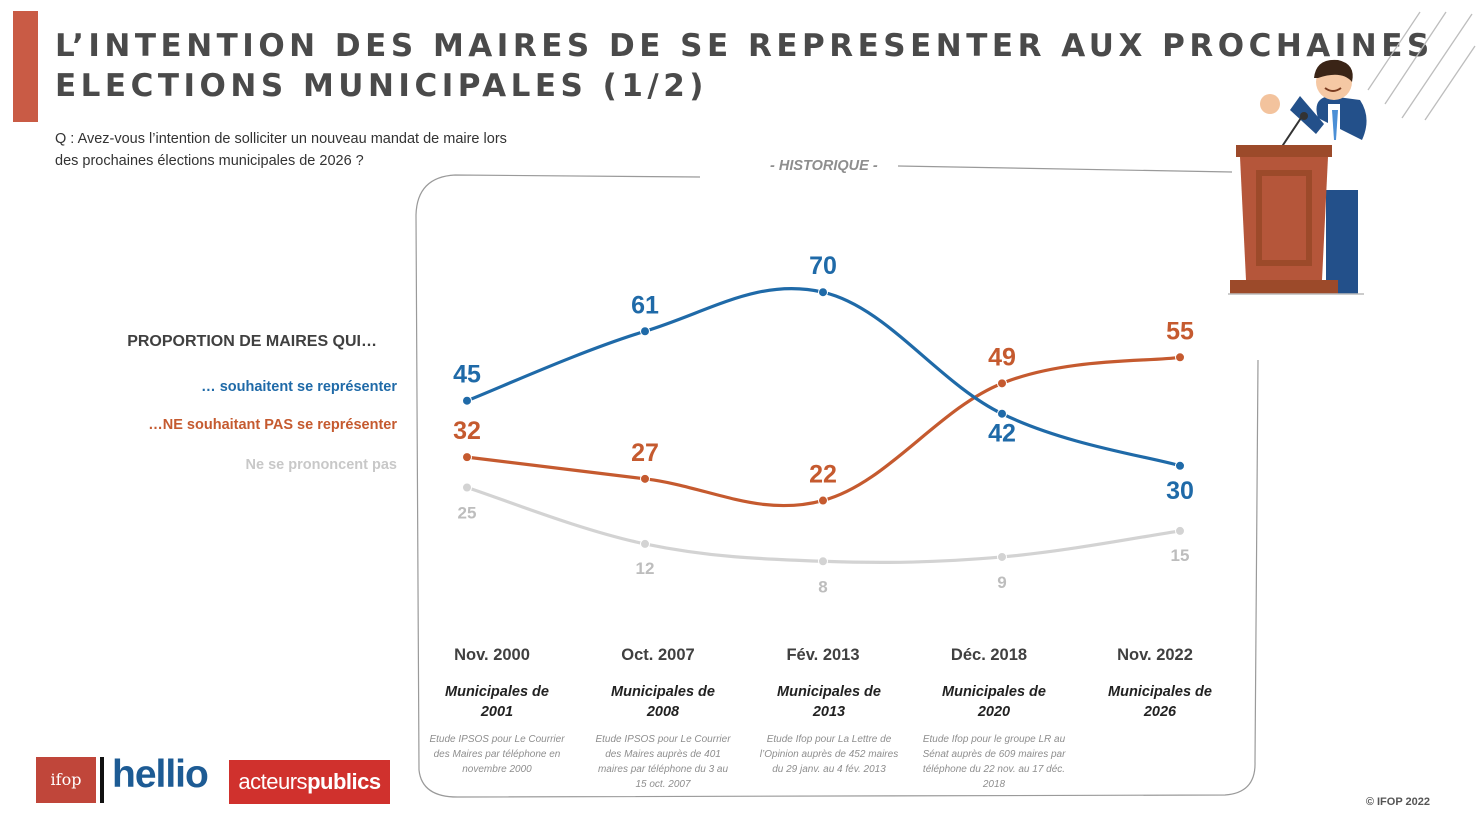  Describe the element at coordinates (272, 425) in the screenshot. I see `legend-item-not-represent: …NE souhaitant PAS se représenter` at that location.